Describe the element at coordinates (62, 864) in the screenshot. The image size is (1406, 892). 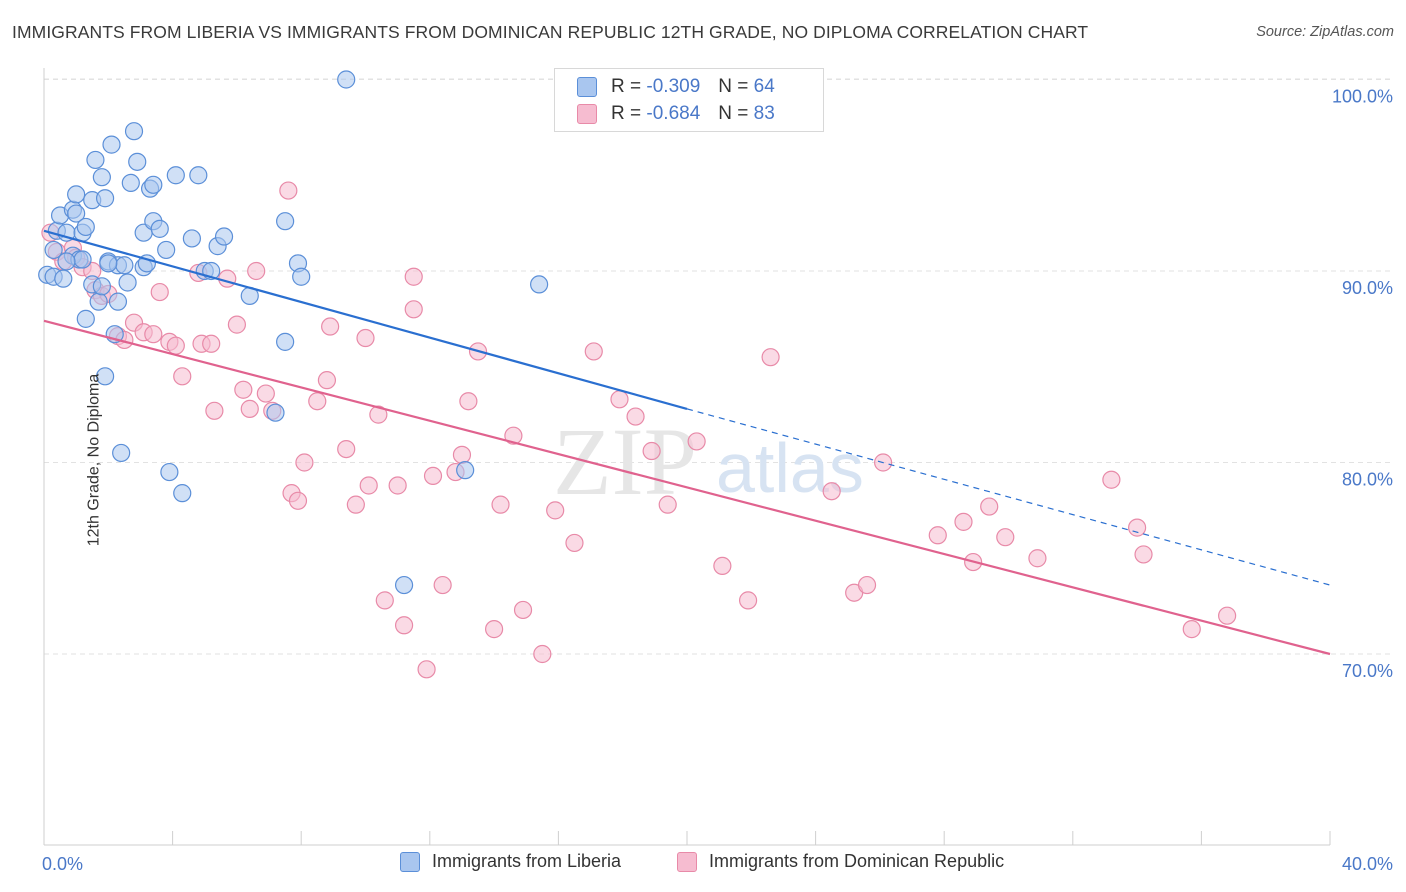
I see `x-tick-label: 0.0%` at that location.